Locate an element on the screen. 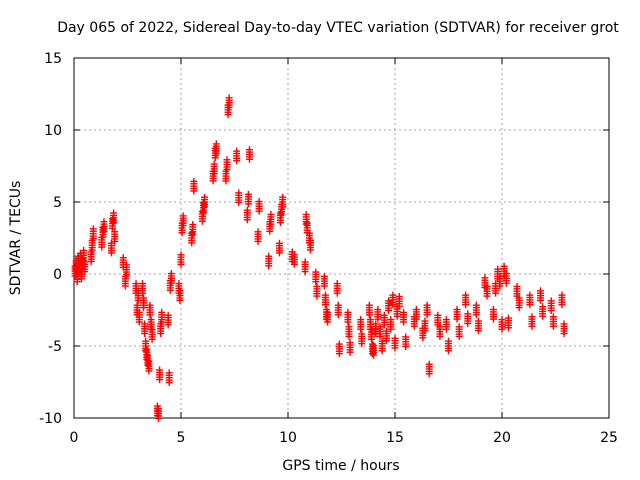 This screenshot has width=640, height=480. y-tick-label: 15 is located at coordinates (53, 59).